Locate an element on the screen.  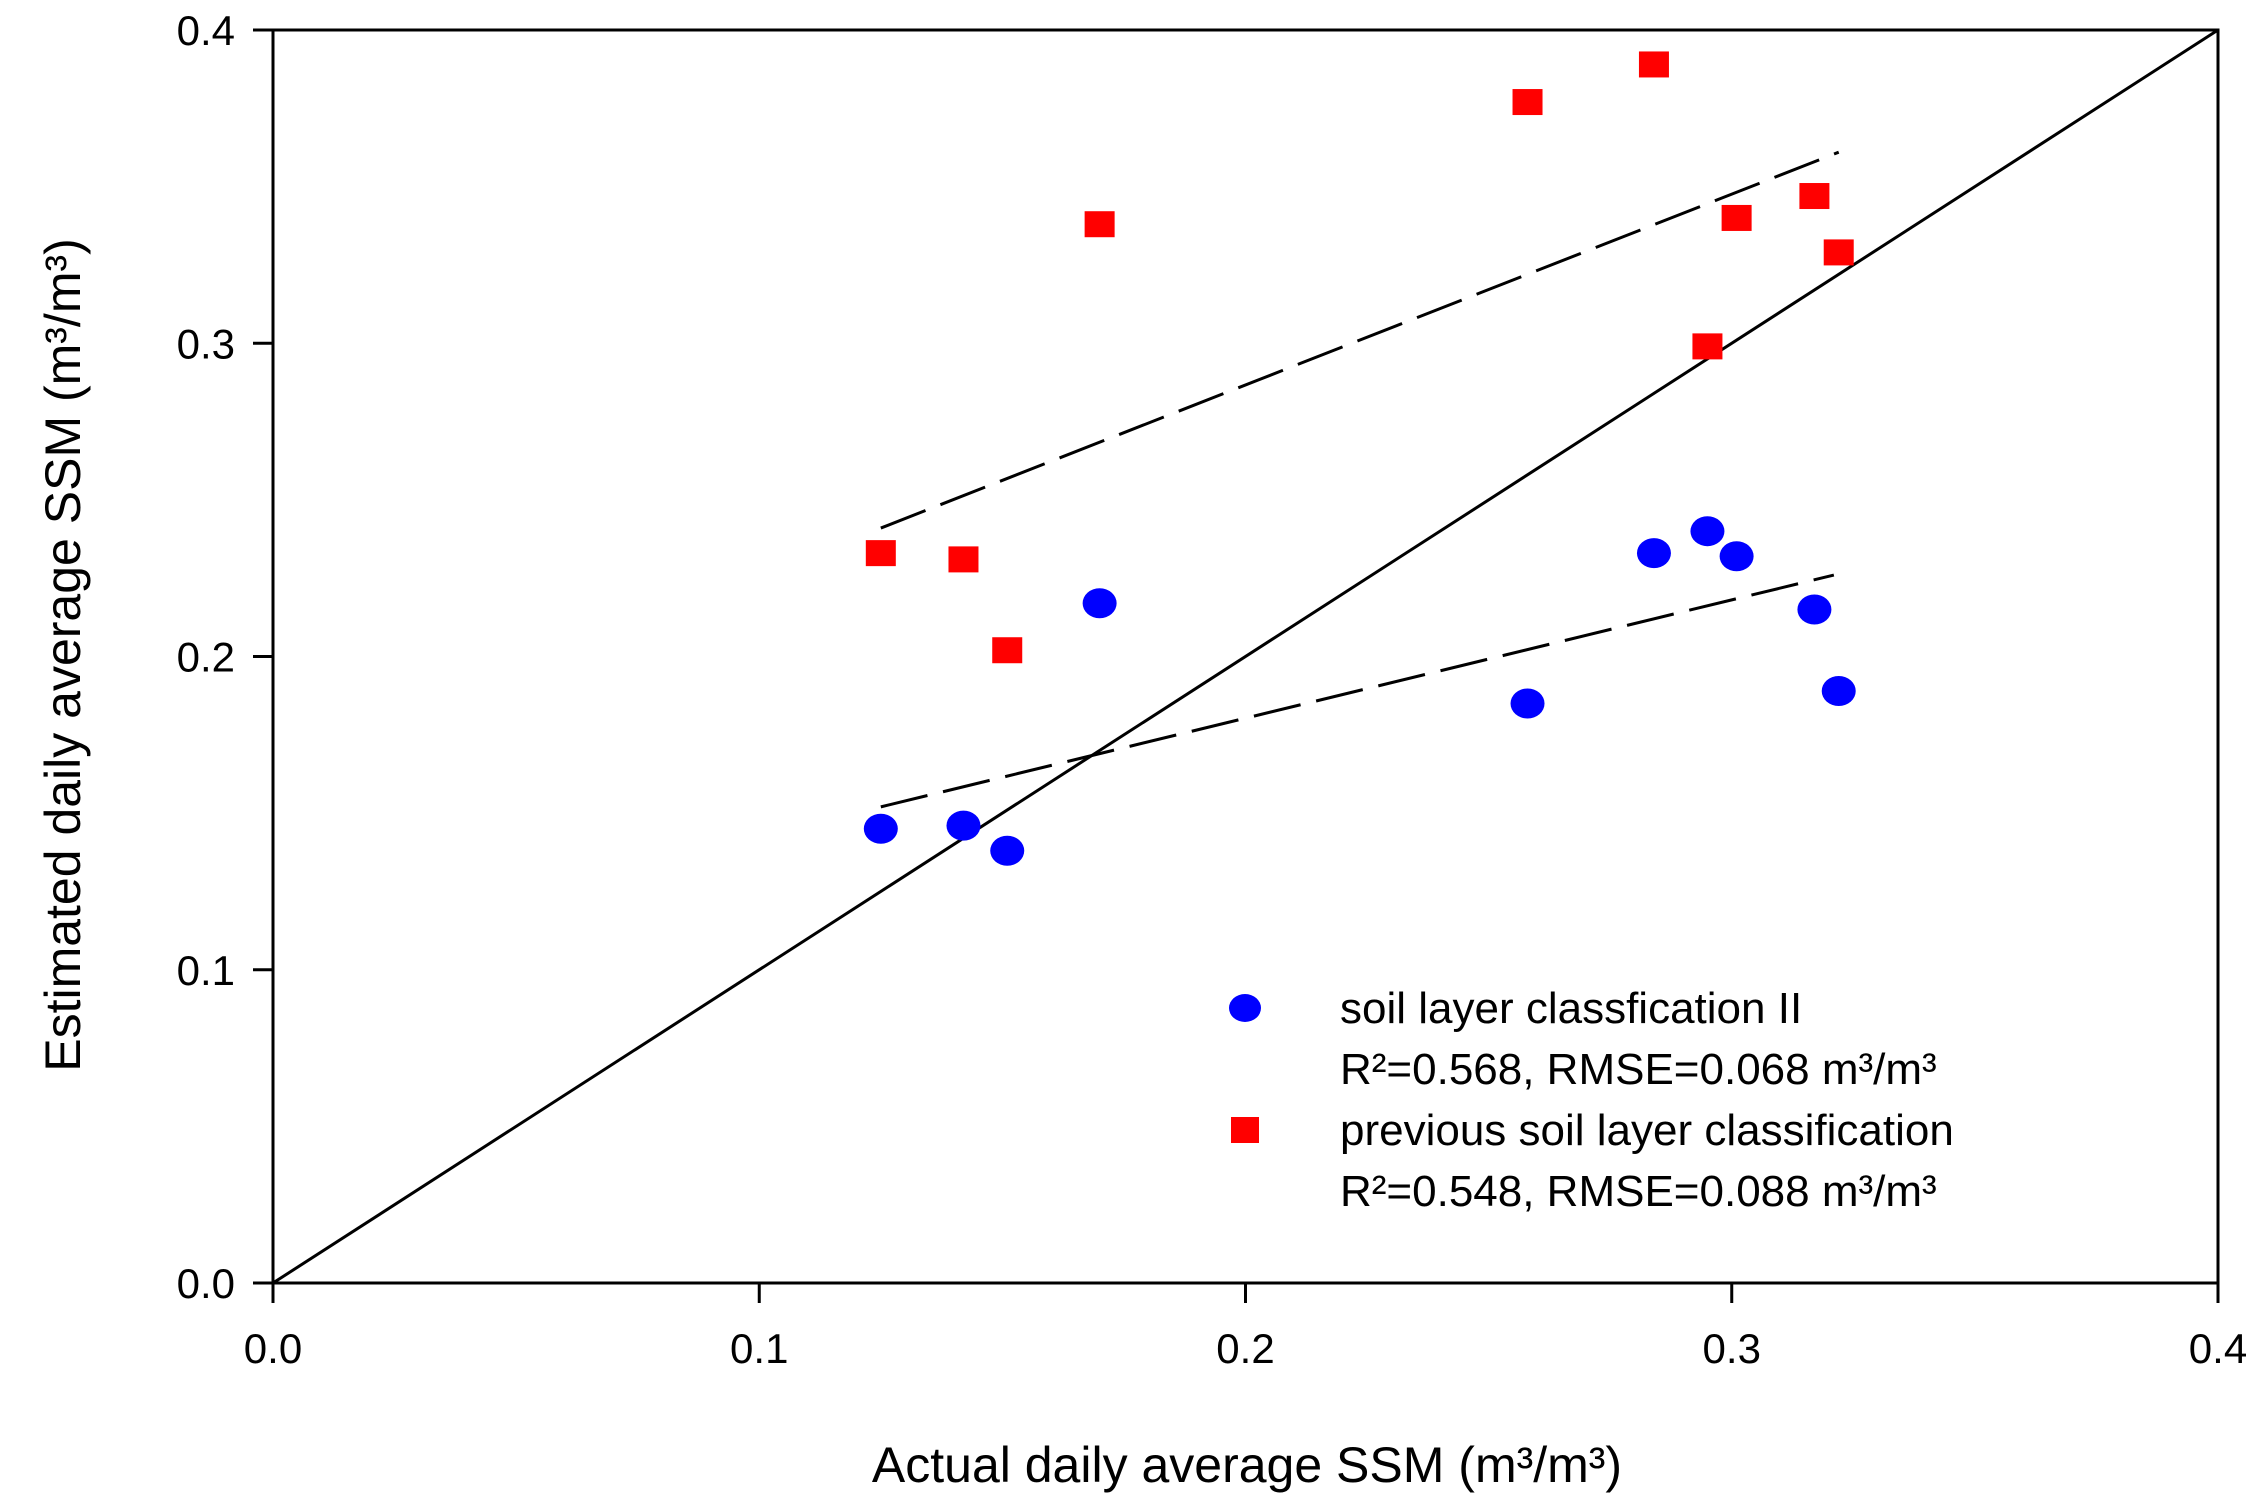
x-tick-label: 0.4 is located at coordinates (2218, 1348).